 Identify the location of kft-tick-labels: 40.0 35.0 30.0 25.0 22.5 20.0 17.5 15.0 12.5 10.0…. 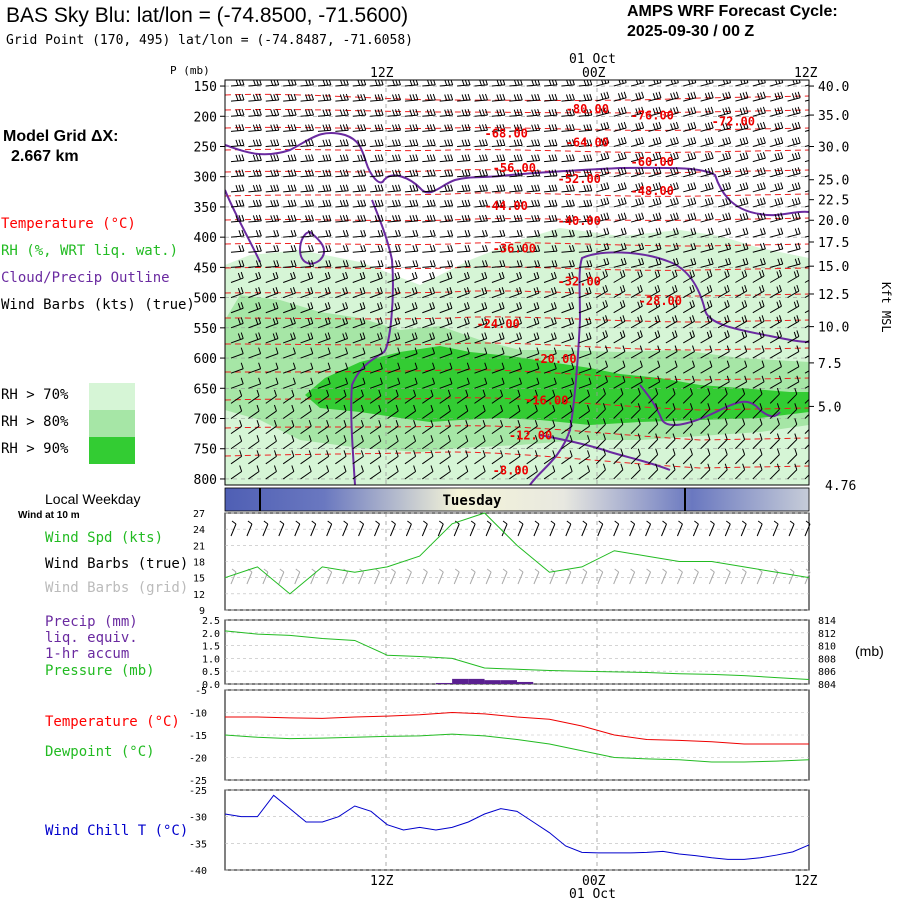
(829, 247).